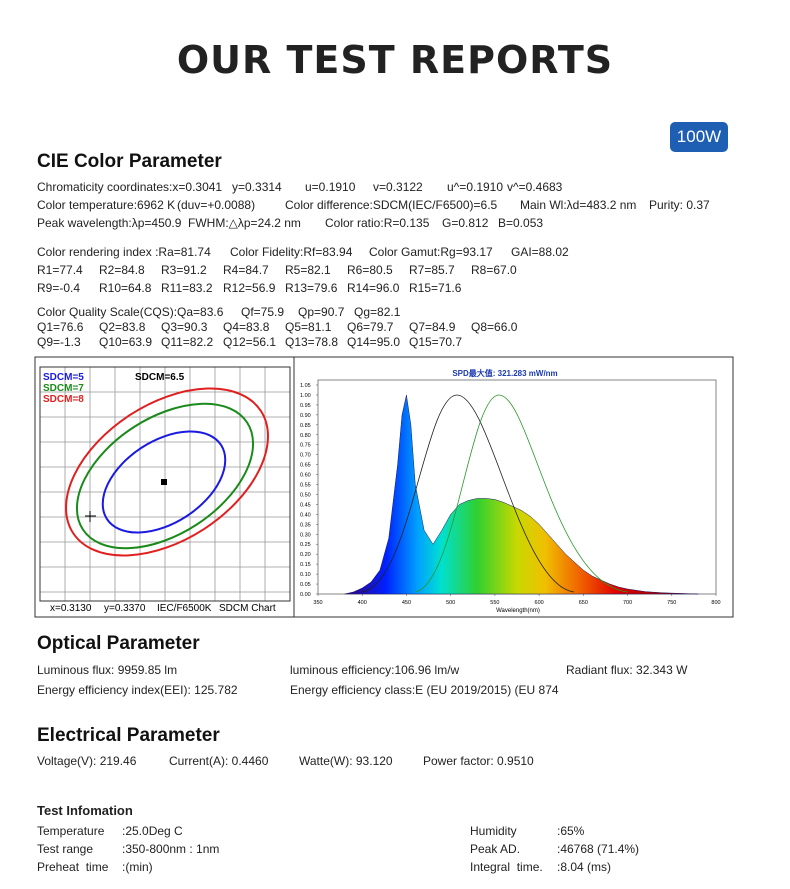  Describe the element at coordinates (137, 690) in the screenshot. I see `param: Energy efficiency index(EEI): 125.782` at that location.